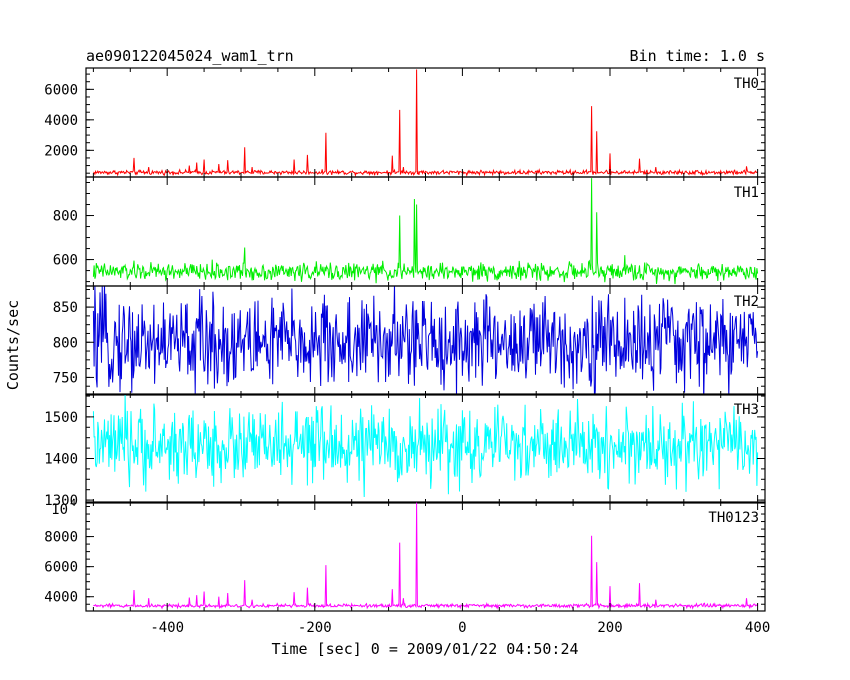 The image size is (850, 680). I want to click on series-line-th0, so click(425, 123).